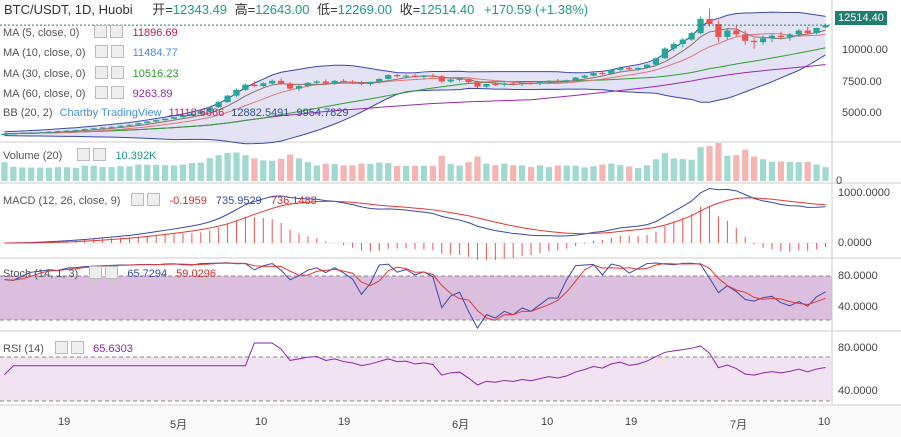 This screenshot has height=437, width=901. What do you see at coordinates (110, 113) in the screenshot?
I see `watermark: Chartby TradingView` at bounding box center [110, 113].